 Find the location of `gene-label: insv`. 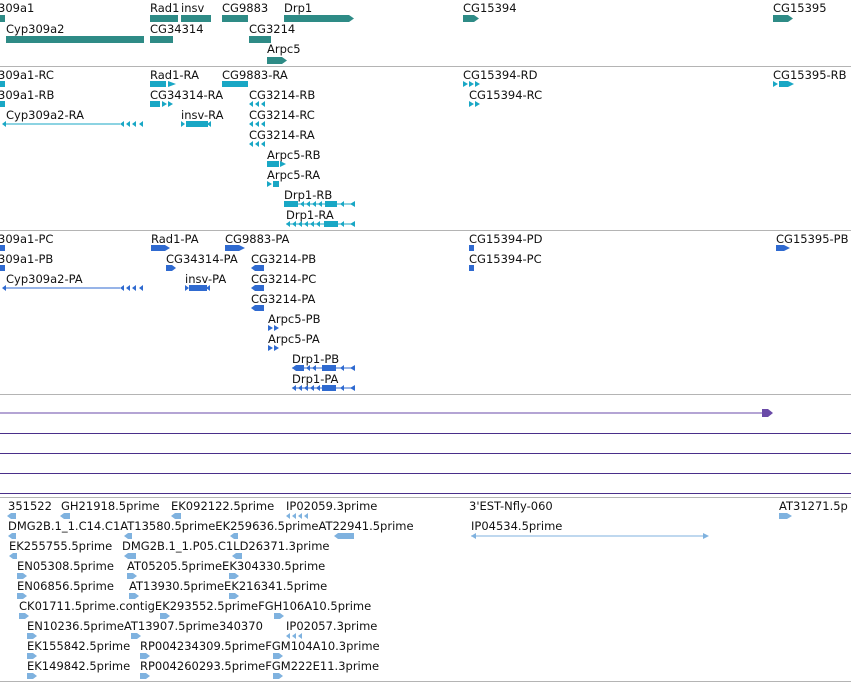

gene-label: insv is located at coordinates (193, 8).